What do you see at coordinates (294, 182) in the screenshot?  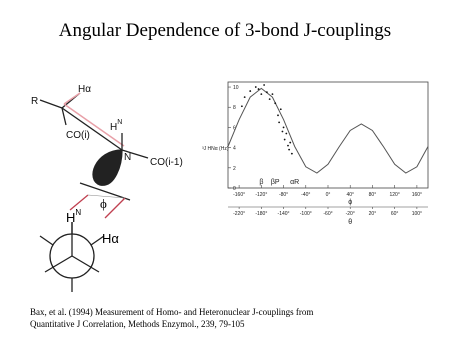 I see `region-label: αR` at bounding box center [294, 182].